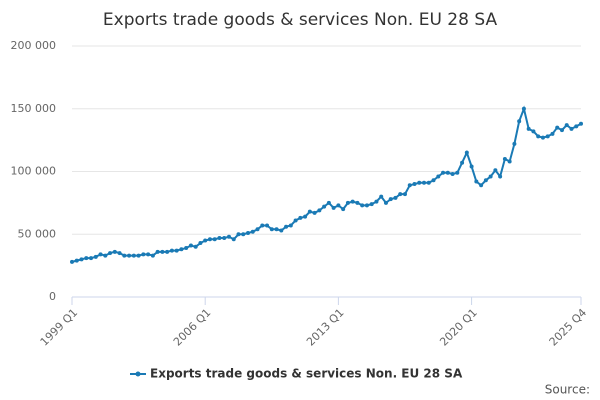  I want to click on y-tick-label: 100 000, so click(34, 171).